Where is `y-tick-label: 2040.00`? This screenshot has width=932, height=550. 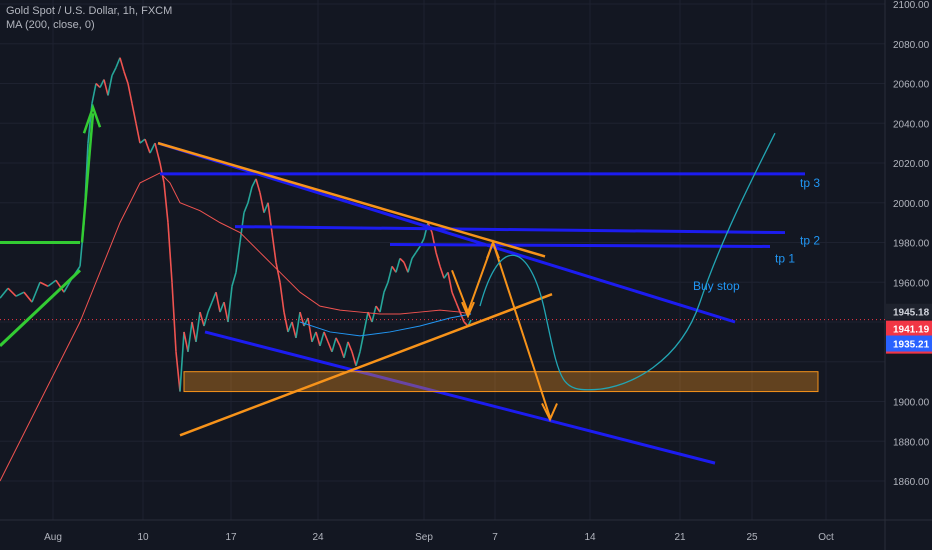
y-tick-label: 2040.00 is located at coordinates (911, 124).